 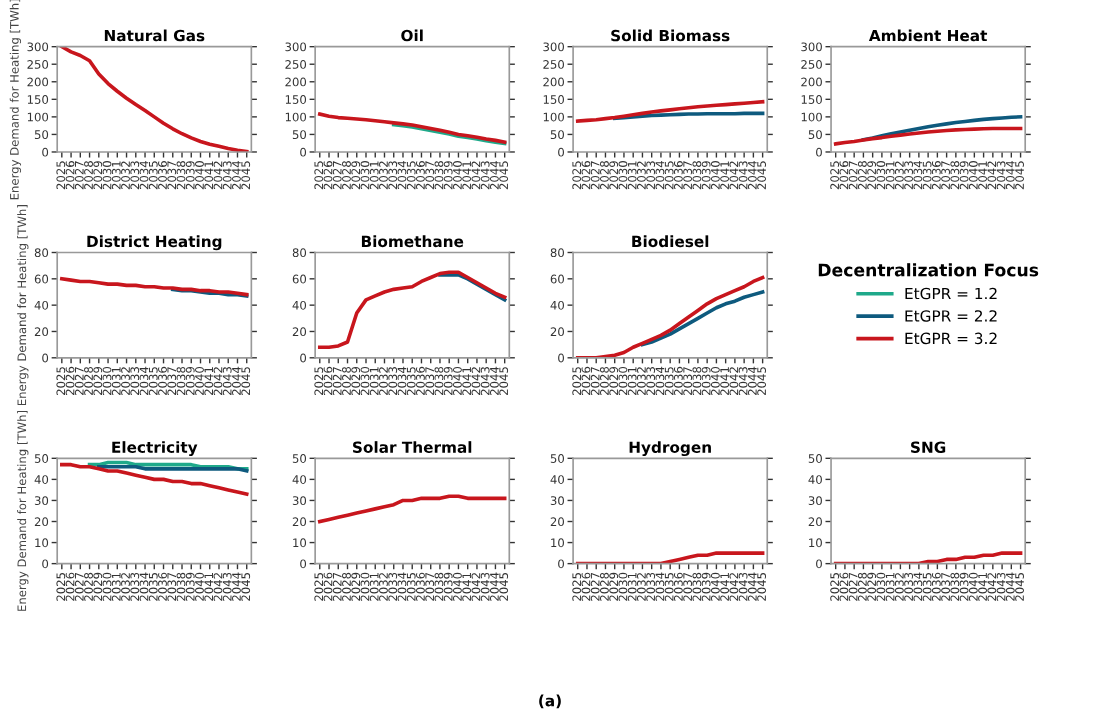 I want to click on legend-title: Decentralization Focus, so click(x=928, y=270).